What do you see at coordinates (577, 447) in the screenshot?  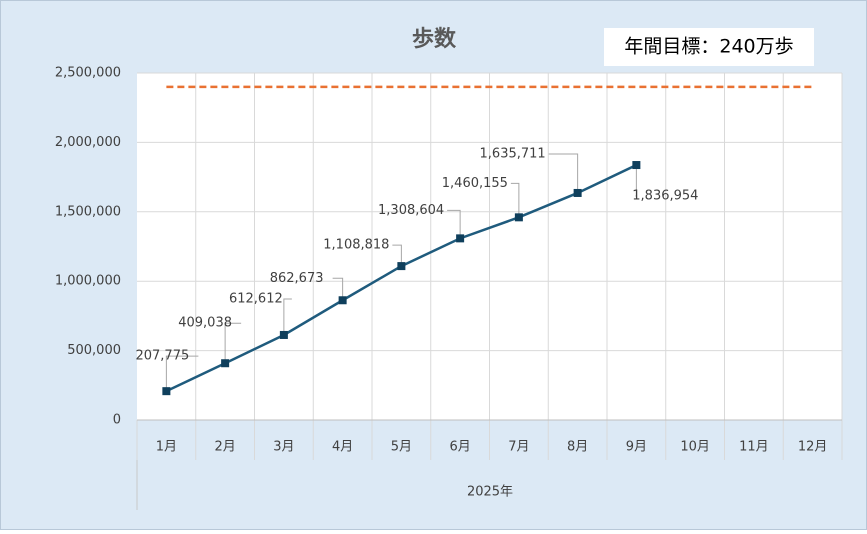 I see `x-tick-label: 8月` at bounding box center [577, 447].